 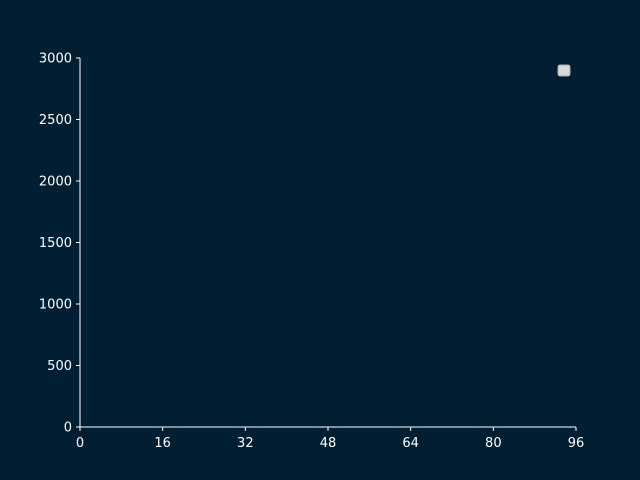 I want to click on x-tick-label: 32, so click(x=245, y=443).